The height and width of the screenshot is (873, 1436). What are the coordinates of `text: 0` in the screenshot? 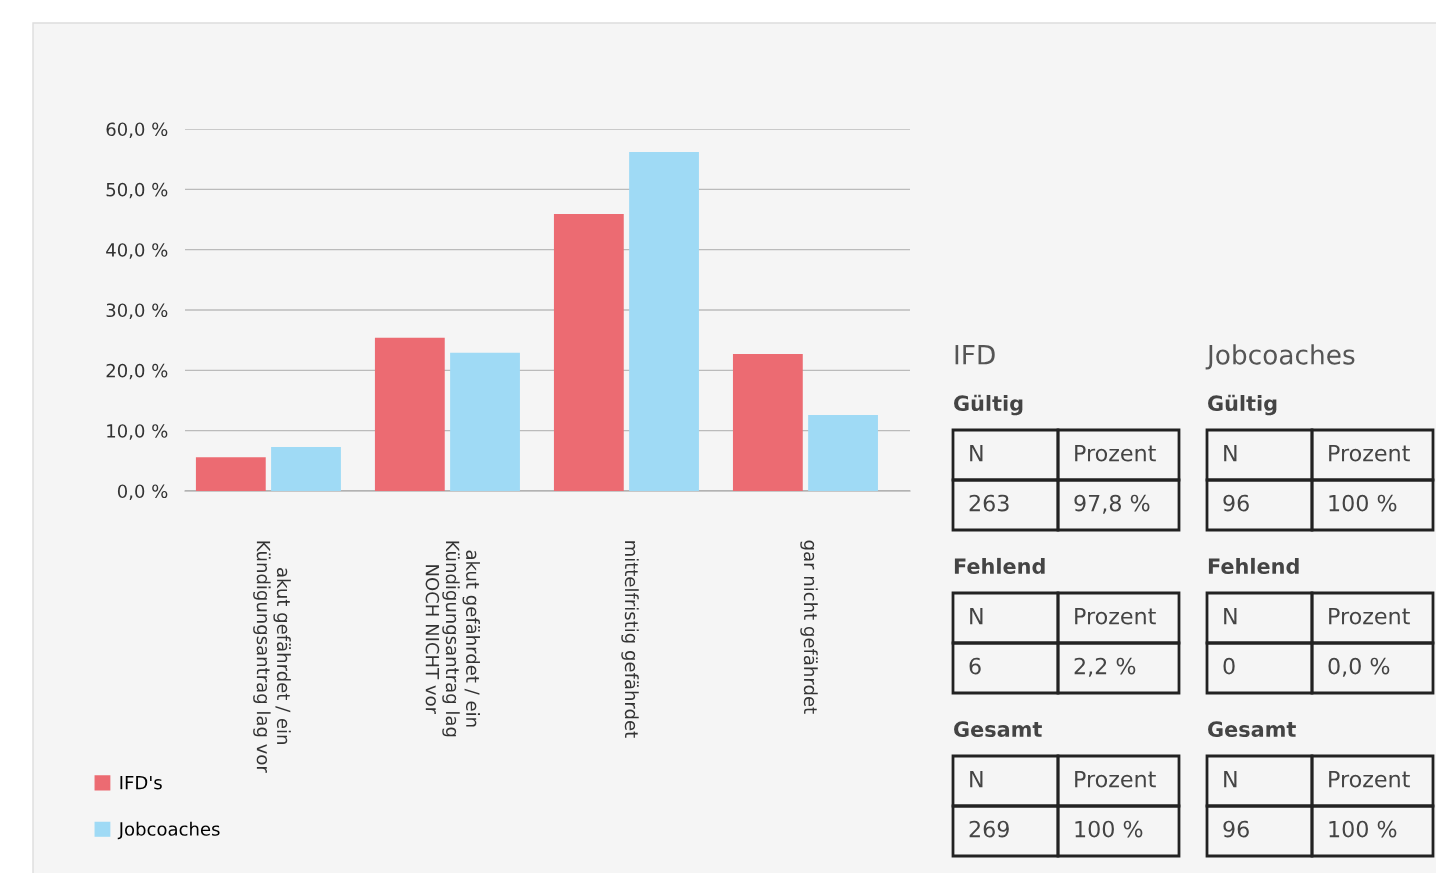 It's located at (1229, 666).